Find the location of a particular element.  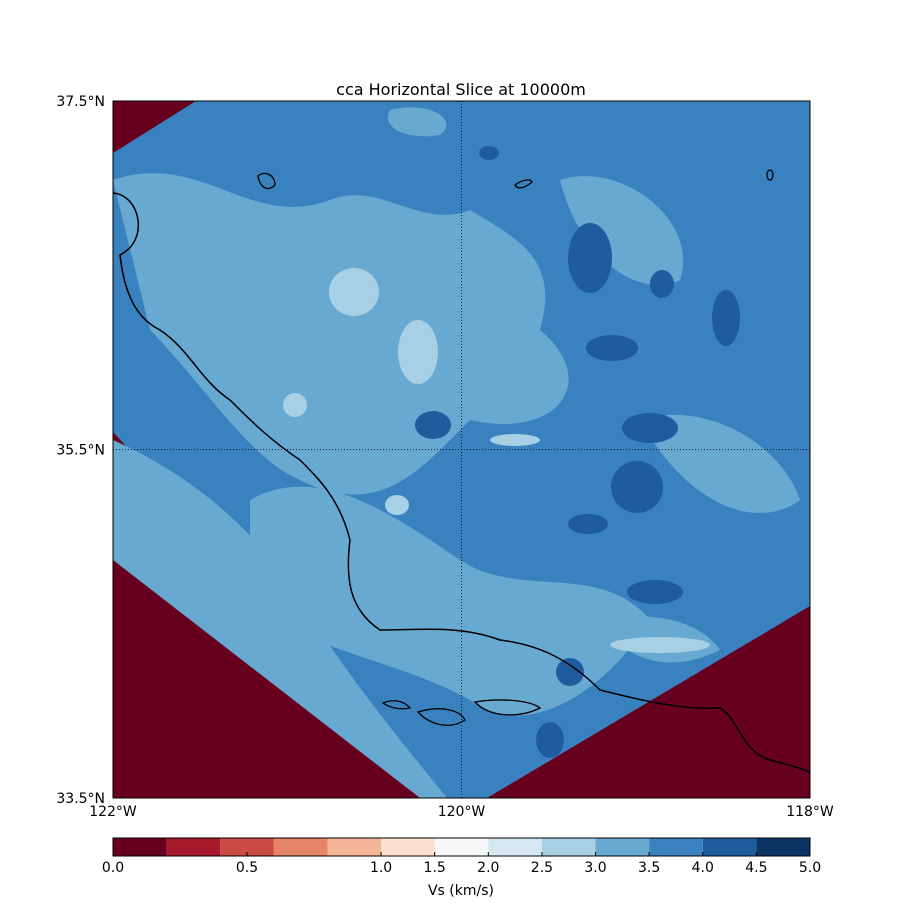

colorbar-tick-label: 0.0 is located at coordinates (113, 868).